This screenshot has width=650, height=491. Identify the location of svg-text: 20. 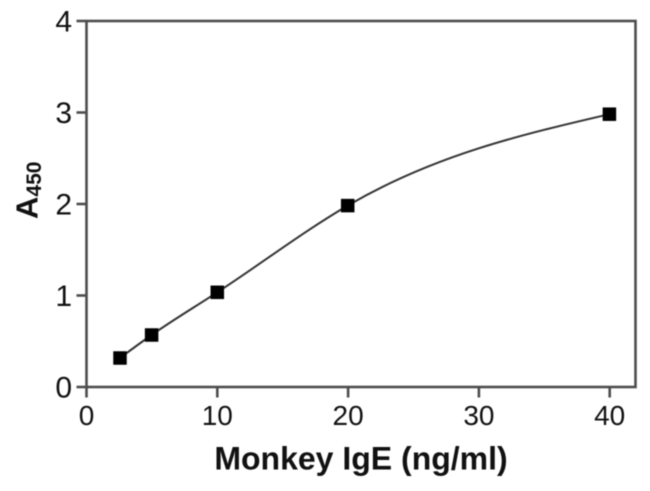
(348, 415).